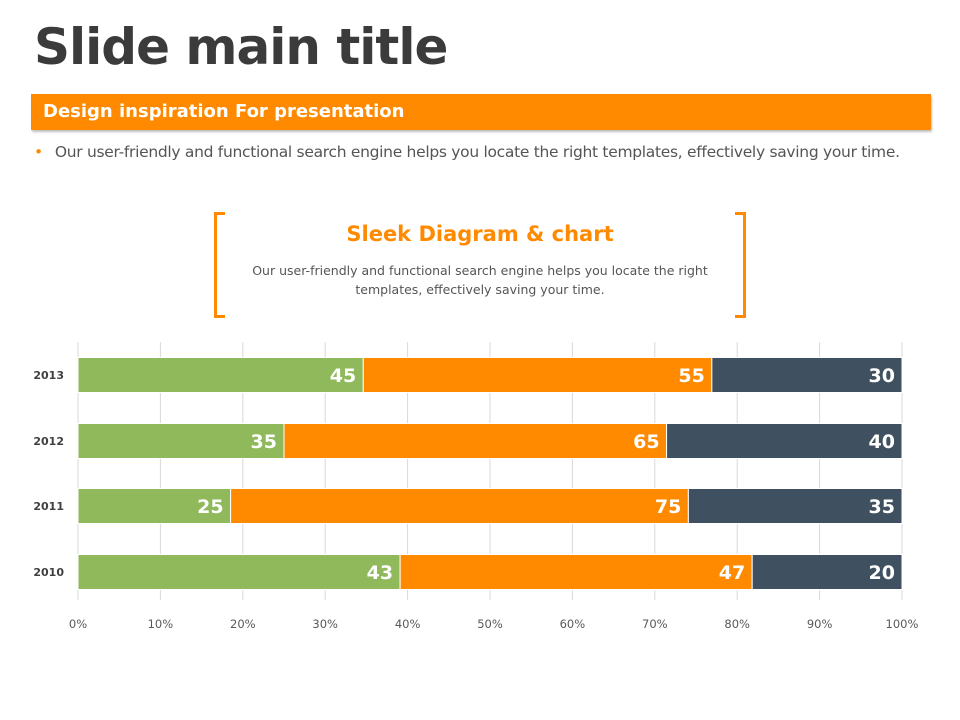  I want to click on x-tick-label: 20%, so click(243, 624).